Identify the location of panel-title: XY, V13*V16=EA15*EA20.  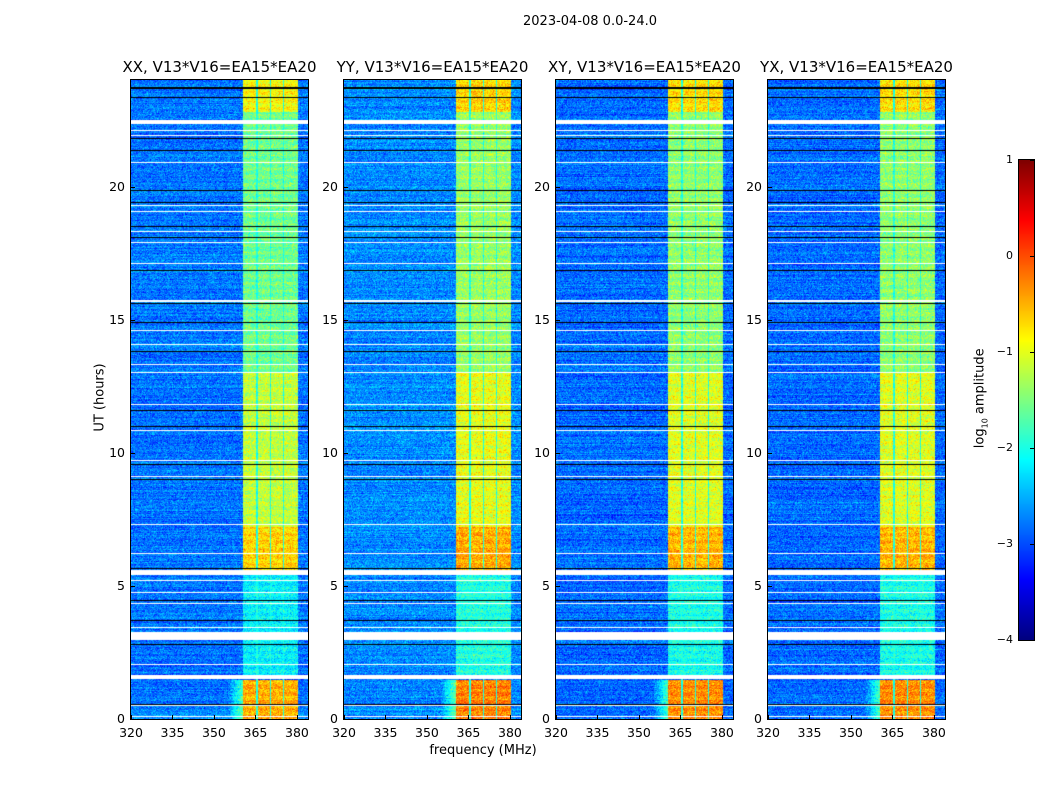
(644, 67).